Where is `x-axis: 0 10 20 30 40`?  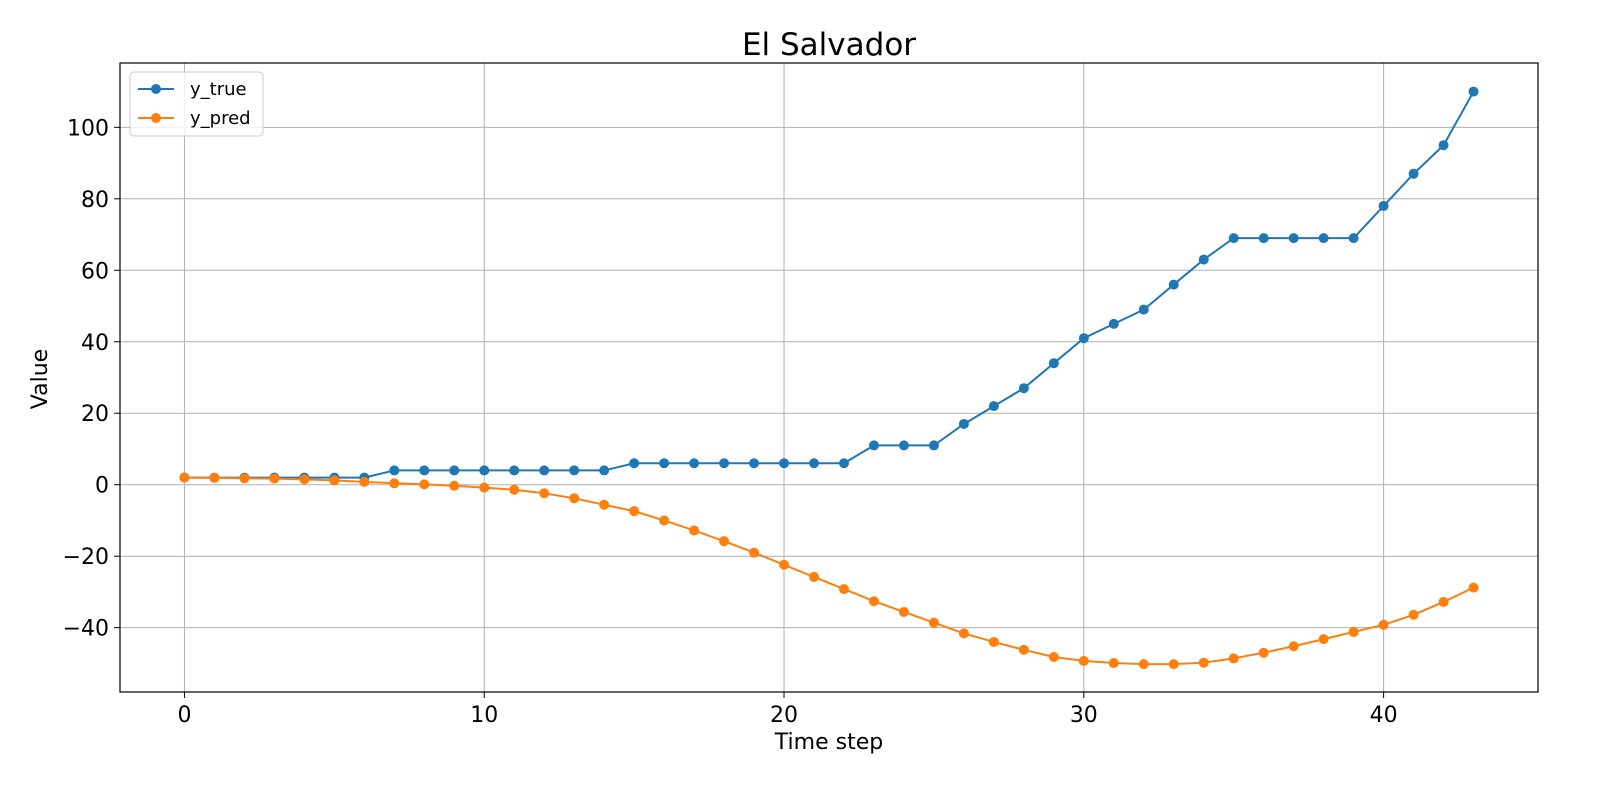
x-axis: 0 10 20 30 40 is located at coordinates (787, 710).